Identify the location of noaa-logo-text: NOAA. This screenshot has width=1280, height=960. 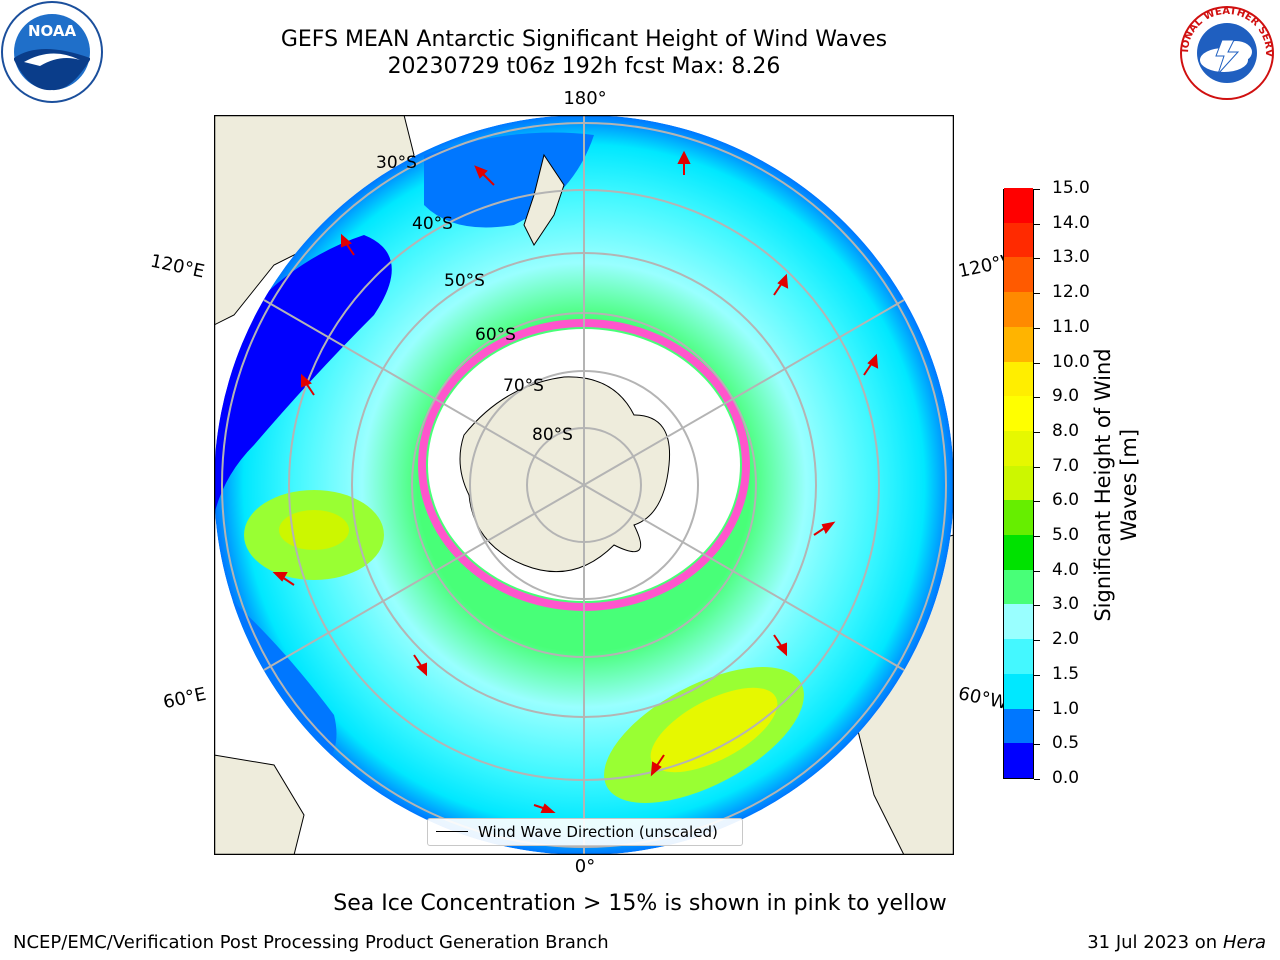
(52, 31).